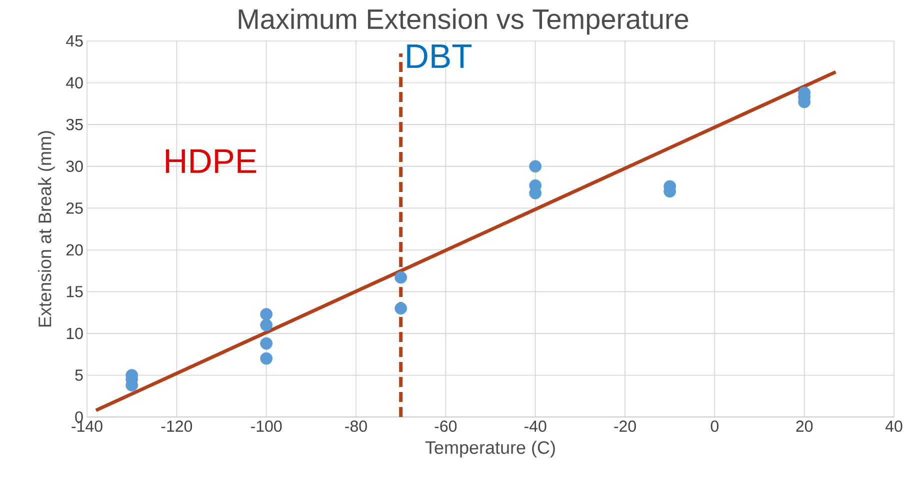 The height and width of the screenshot is (501, 916). What do you see at coordinates (46, 229) in the screenshot?
I see `y-axis-title: Extension at Break (mm)` at bounding box center [46, 229].